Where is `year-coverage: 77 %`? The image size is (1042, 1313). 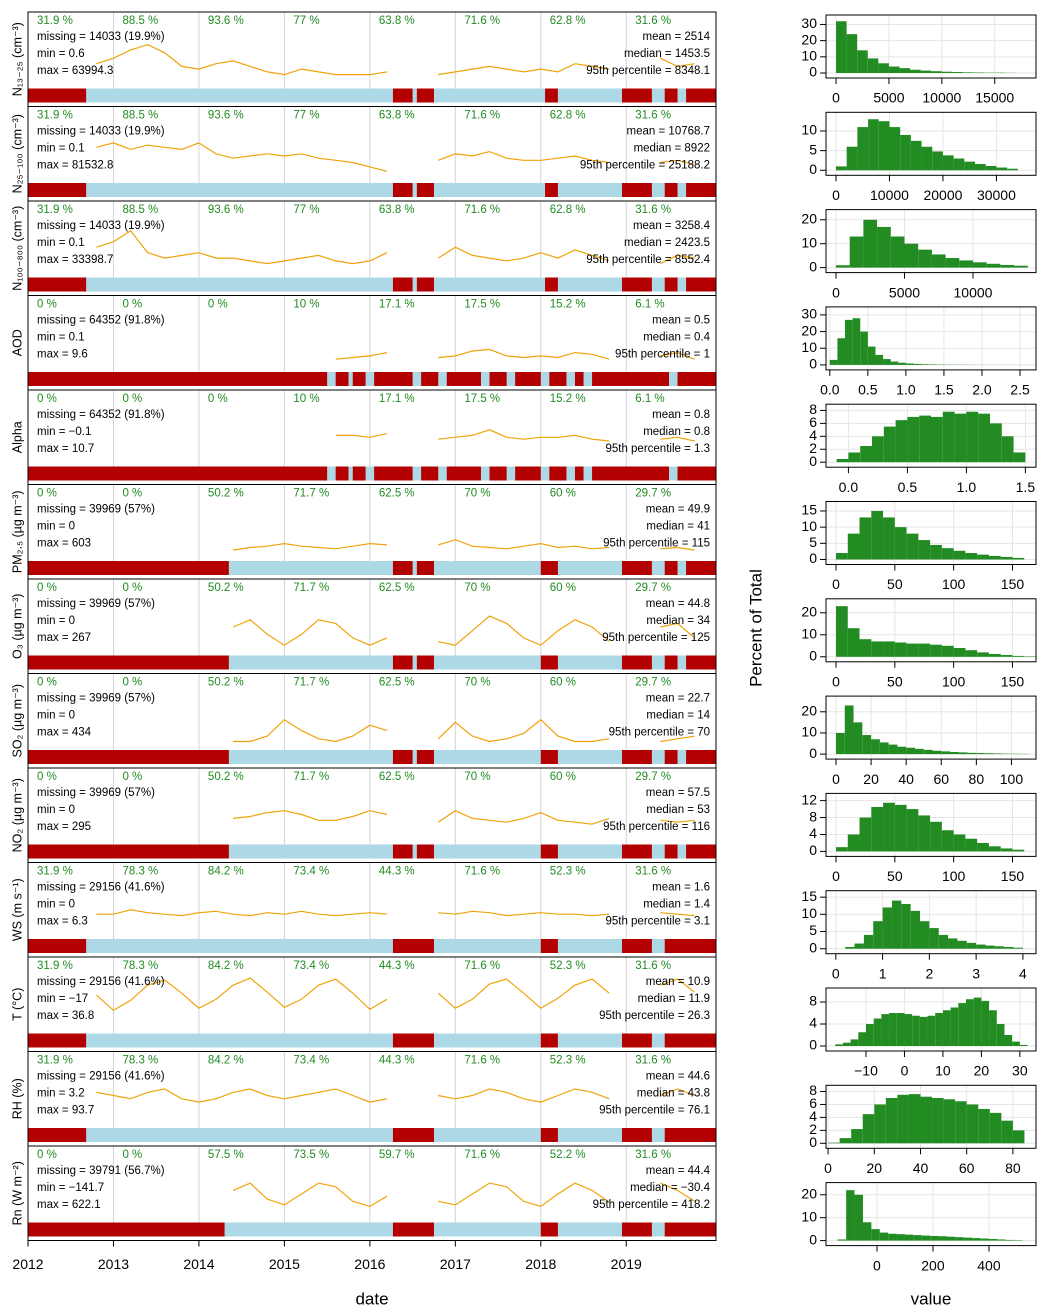
year-coverage: 77 % is located at coordinates (306, 210).